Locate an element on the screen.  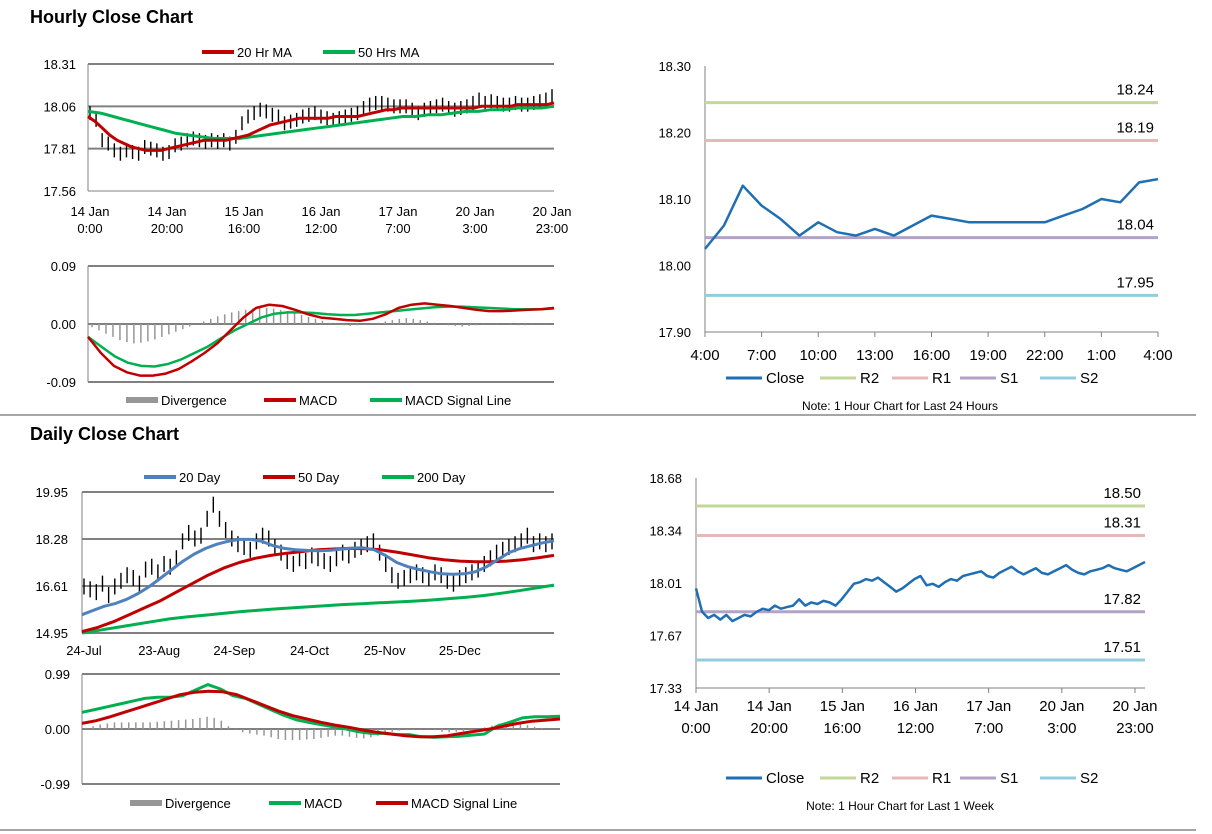
section-divider is located at coordinates (598, 415).